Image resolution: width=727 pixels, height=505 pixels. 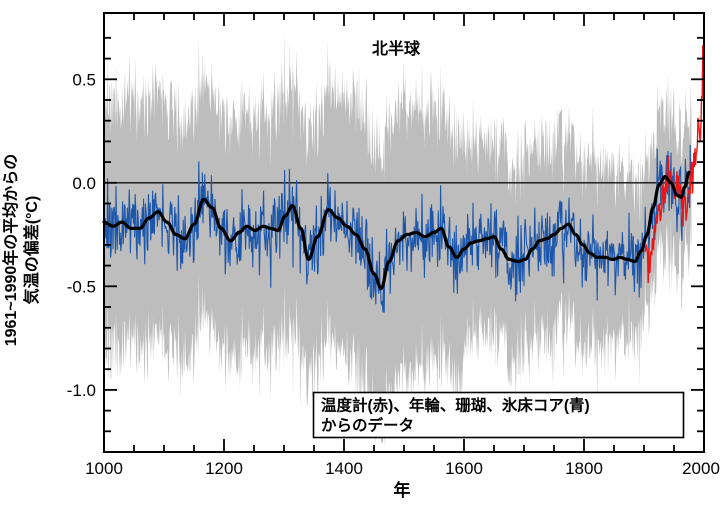 I want to click on x-tick-labels: 1000 1200 1400 1600 1800 2000, so click(x=402, y=468).